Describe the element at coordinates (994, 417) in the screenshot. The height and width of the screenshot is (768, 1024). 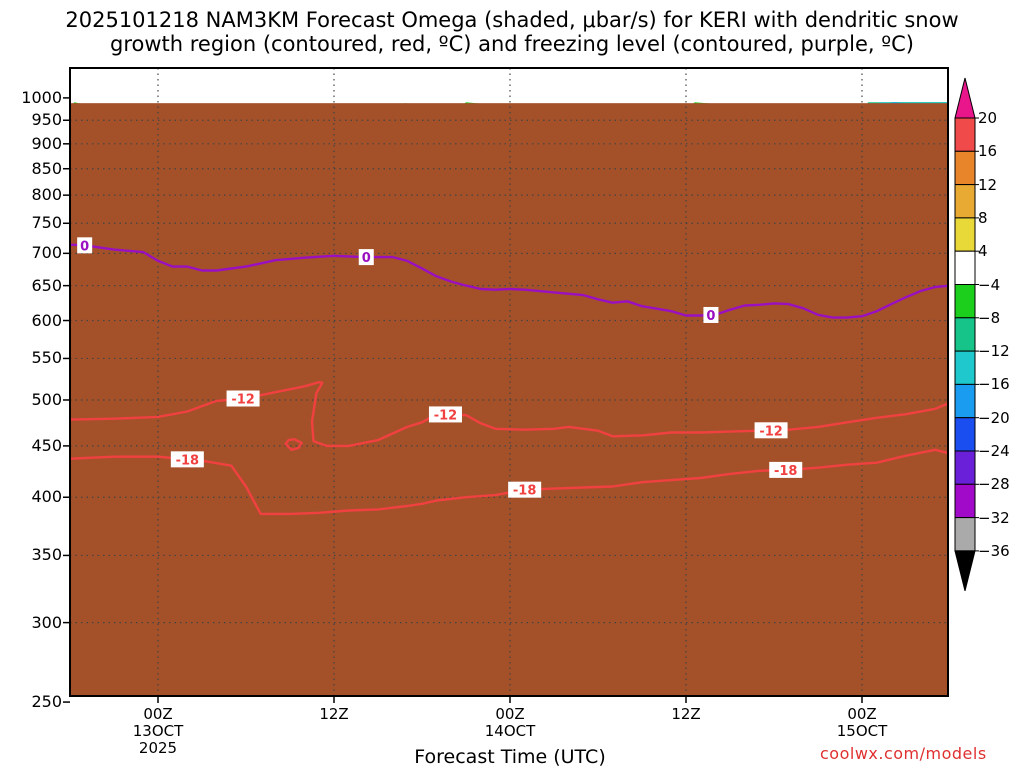
I see `colorbar-label-9: −20` at that location.